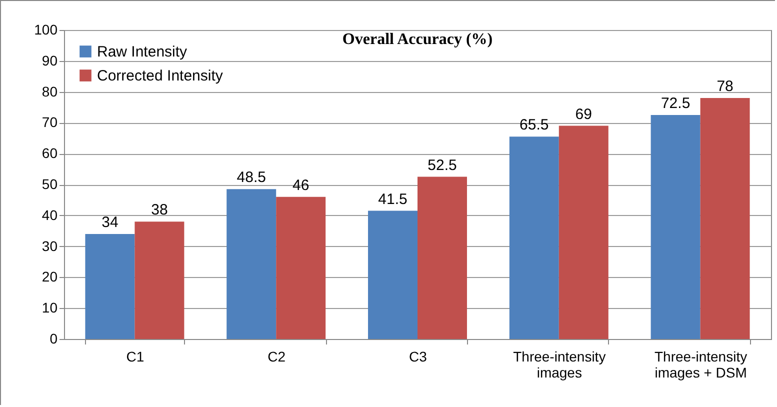 The height and width of the screenshot is (407, 777). I want to click on x-tick-label: C2, so click(277, 356).